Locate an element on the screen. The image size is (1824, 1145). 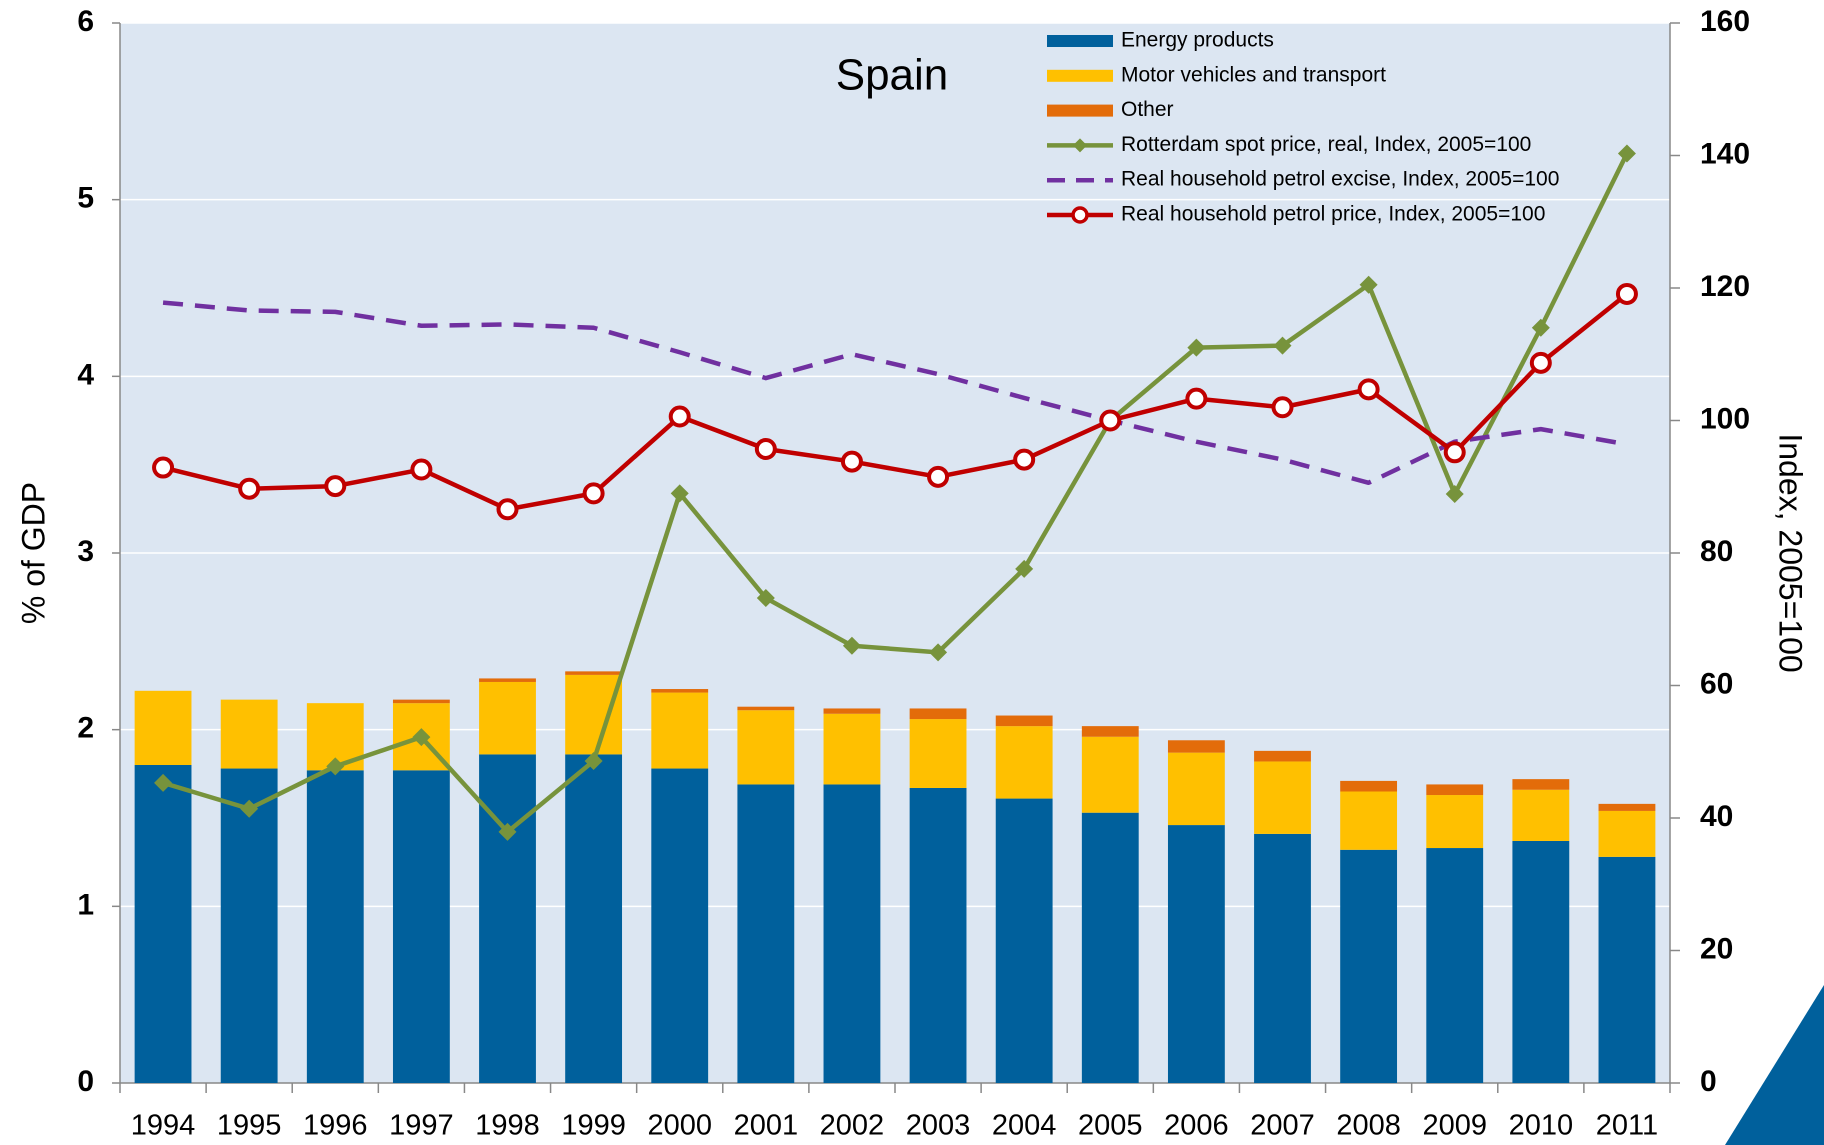
line is located at coordinates (895, 393).